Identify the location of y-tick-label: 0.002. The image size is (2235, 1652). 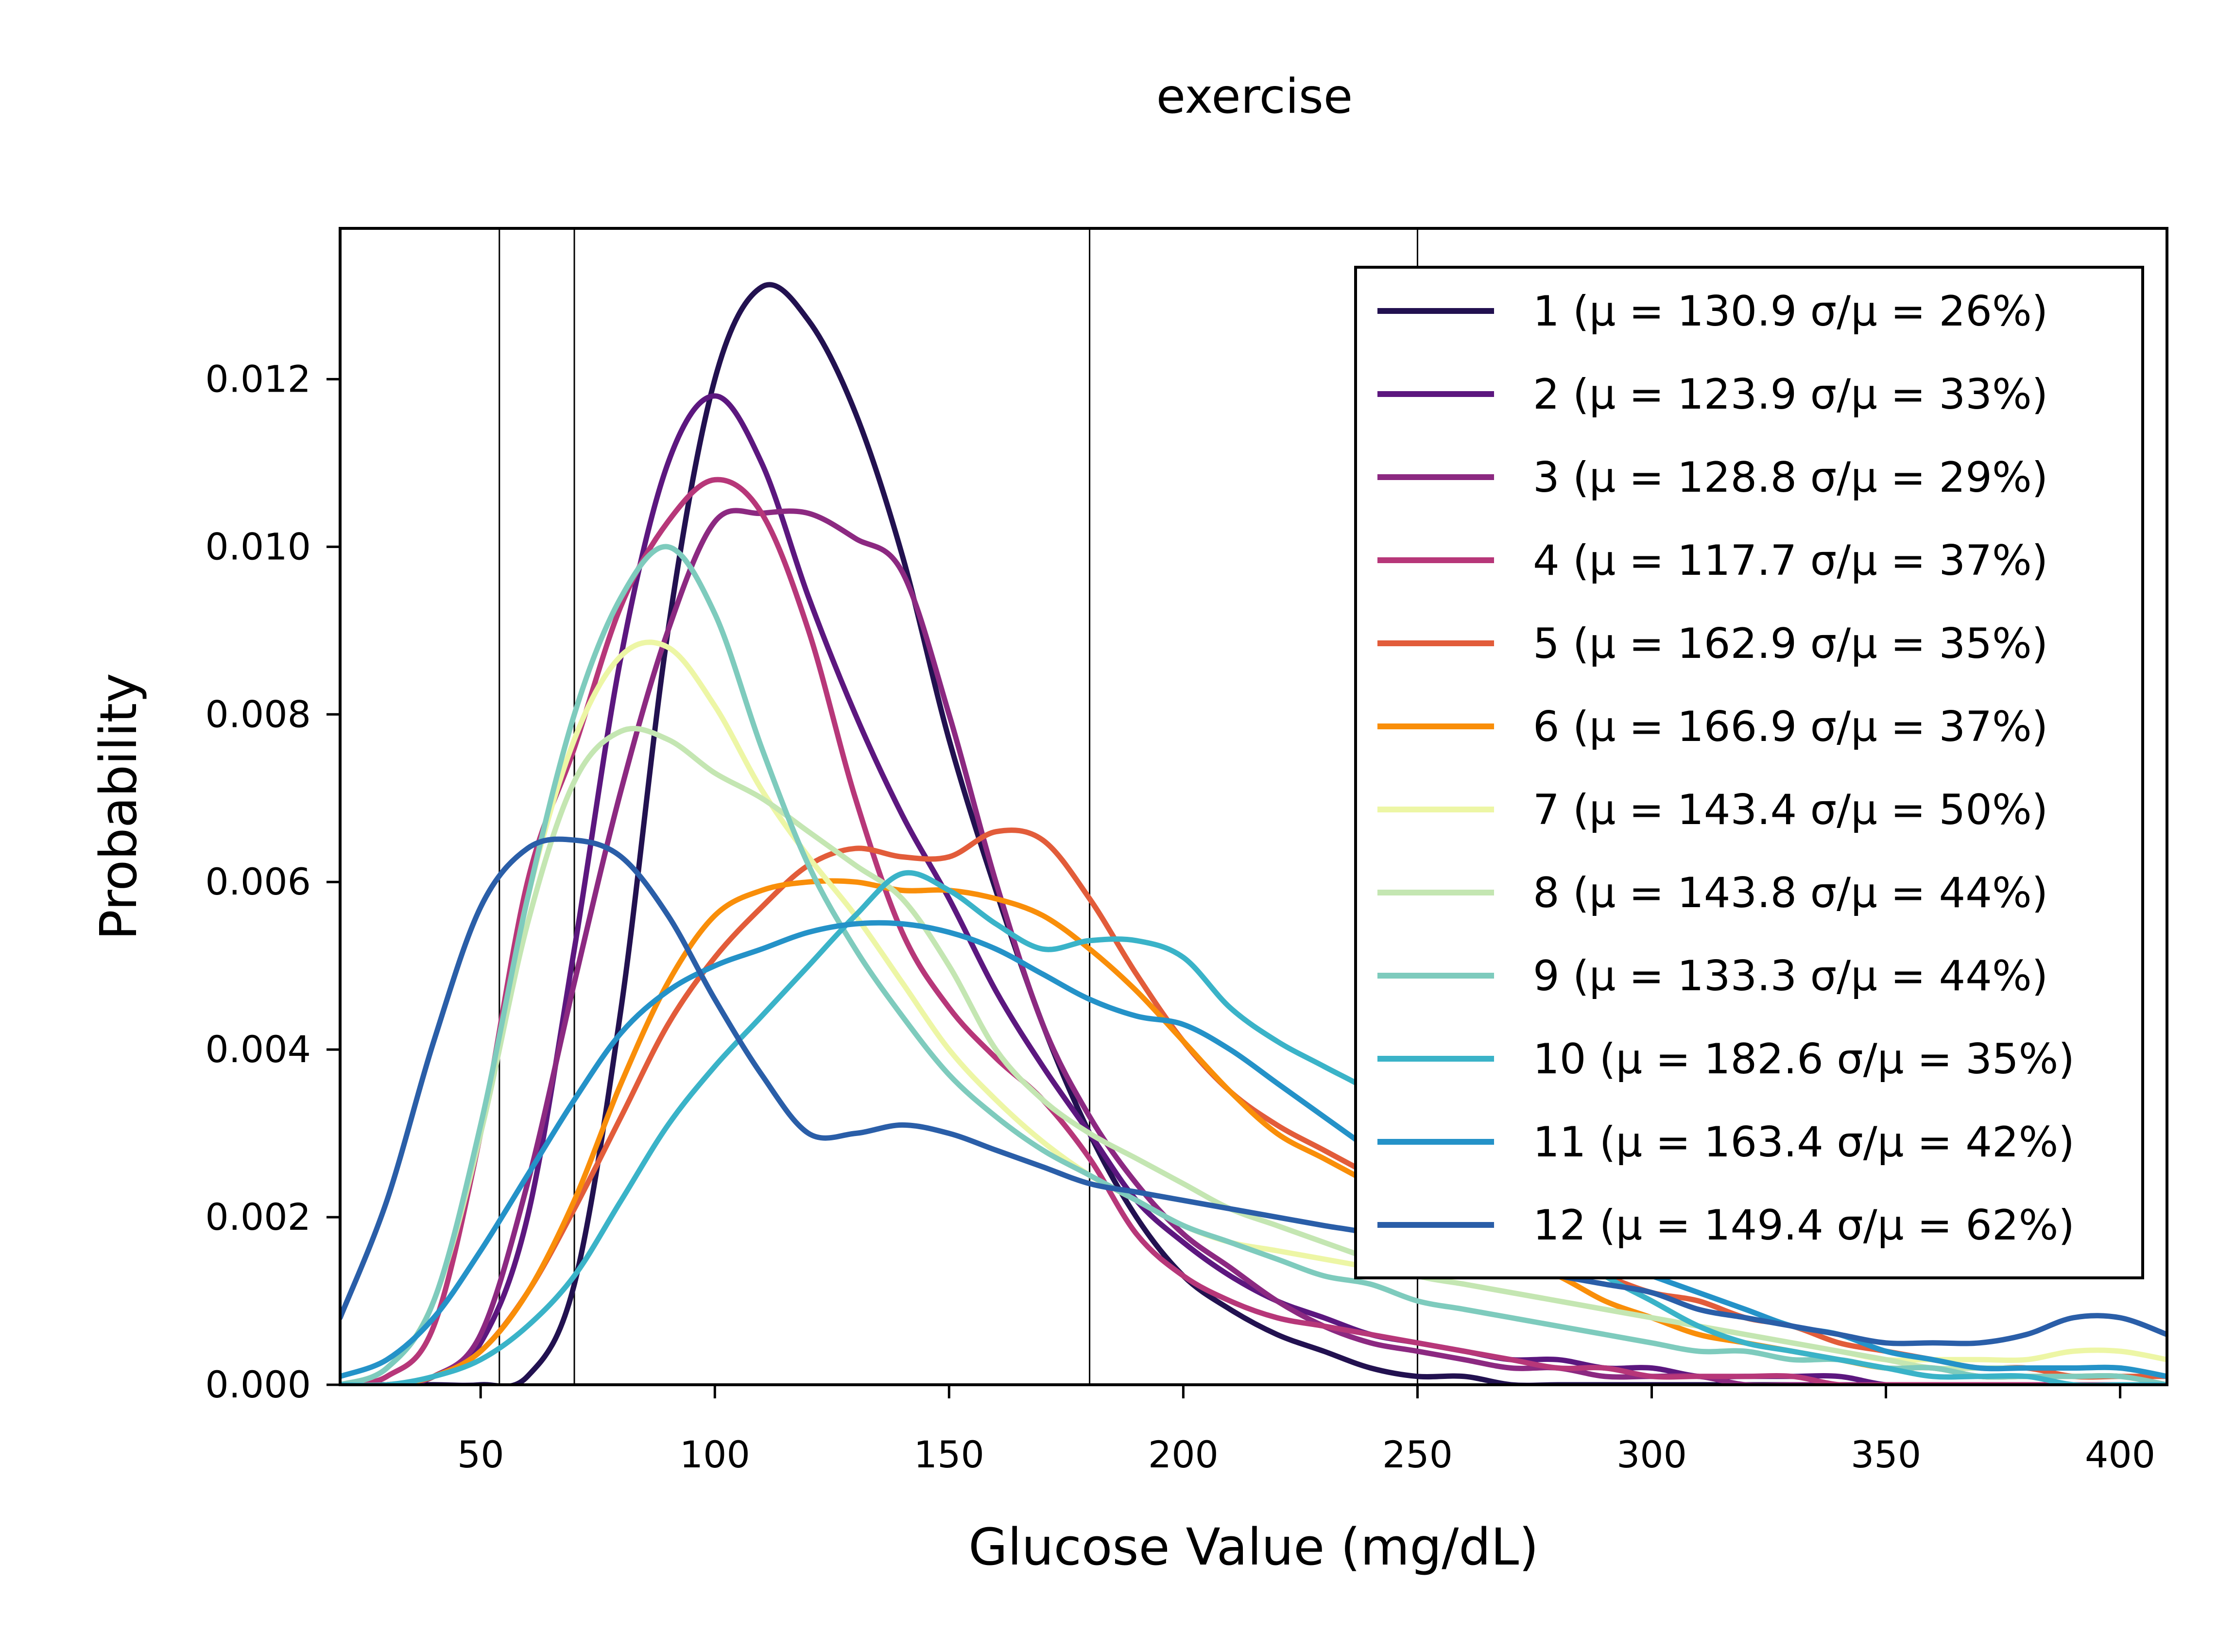
(258, 1217).